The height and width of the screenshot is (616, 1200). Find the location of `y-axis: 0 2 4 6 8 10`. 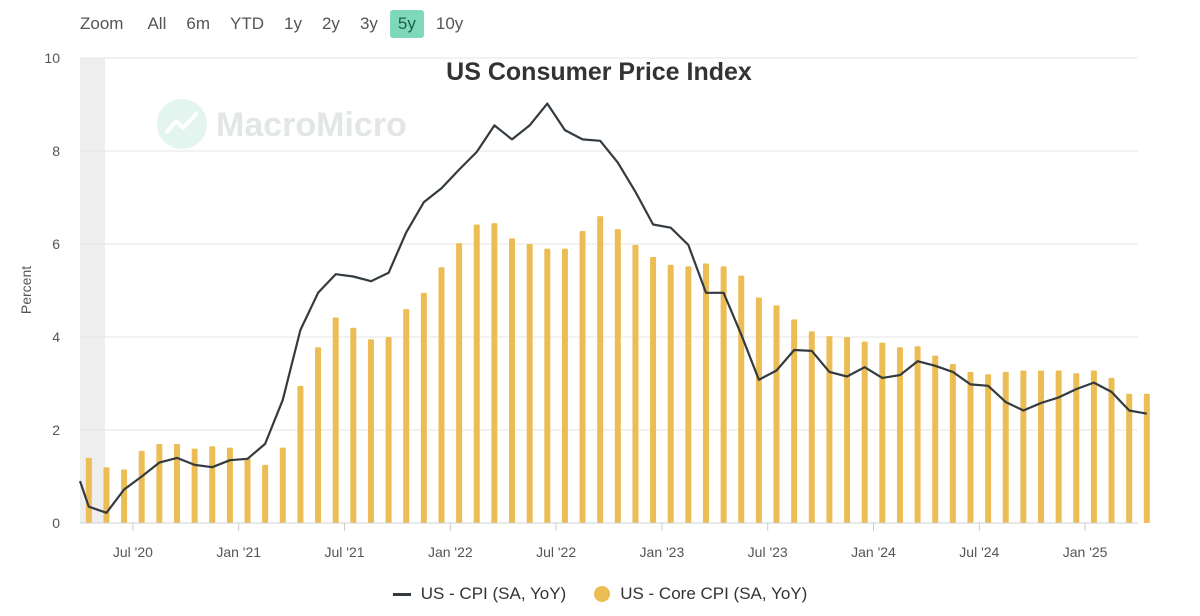

y-axis: 0 2 4 6 8 10 is located at coordinates (52, 290).